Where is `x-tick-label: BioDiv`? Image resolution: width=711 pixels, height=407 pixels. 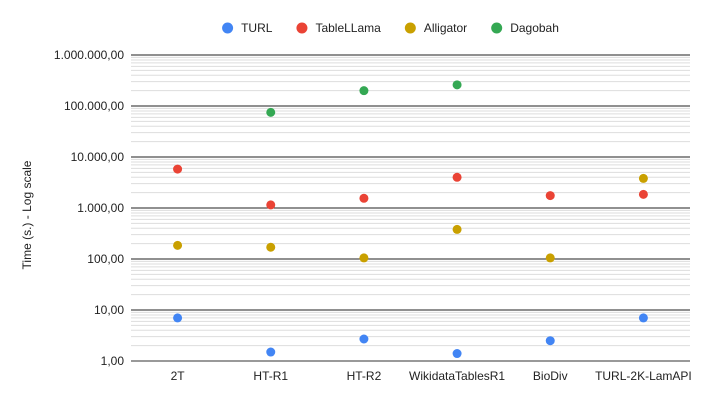 x-tick-label: BioDiv is located at coordinates (550, 376).